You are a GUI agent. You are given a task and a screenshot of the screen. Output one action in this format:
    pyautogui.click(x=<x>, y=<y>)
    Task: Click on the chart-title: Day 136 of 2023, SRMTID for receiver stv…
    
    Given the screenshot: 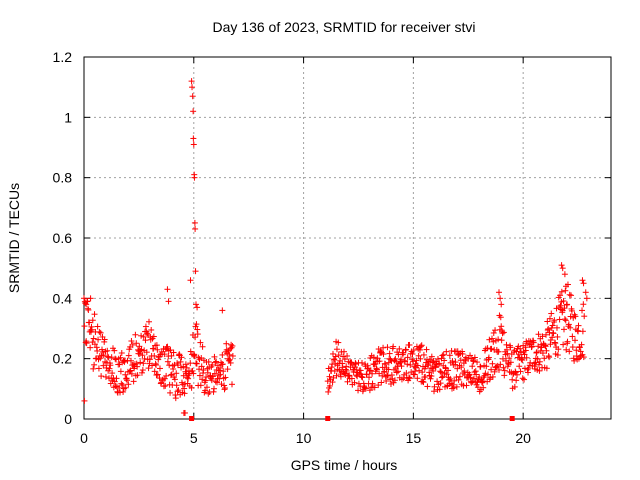 What is the action you would take?
    pyautogui.click(x=344, y=27)
    